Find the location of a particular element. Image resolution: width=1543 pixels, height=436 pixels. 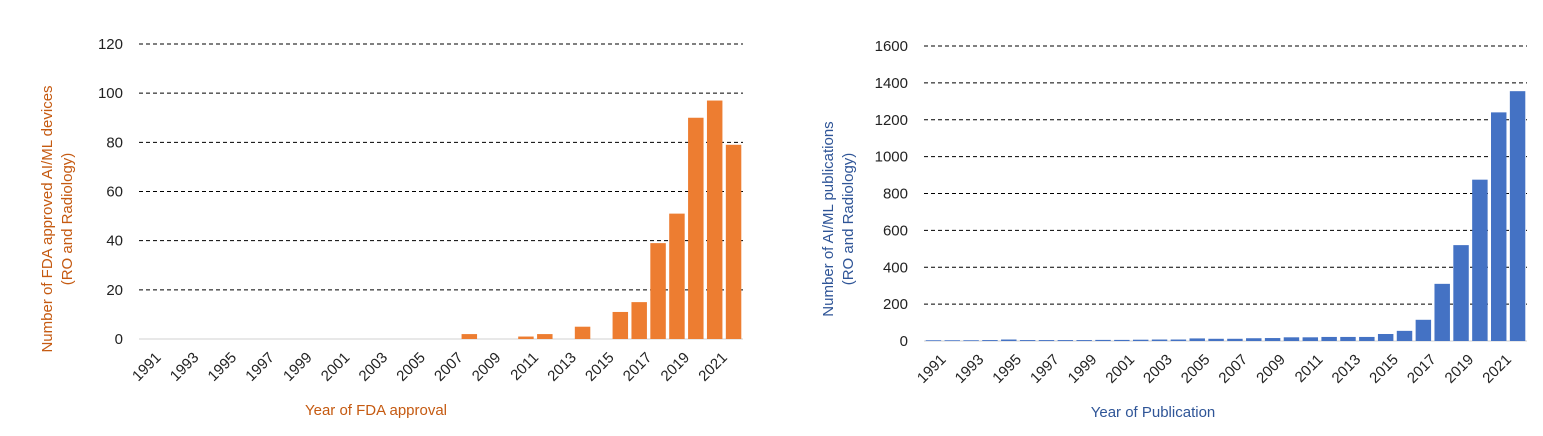

x-axis-title-publications: Year of Publication is located at coordinates (1153, 412).